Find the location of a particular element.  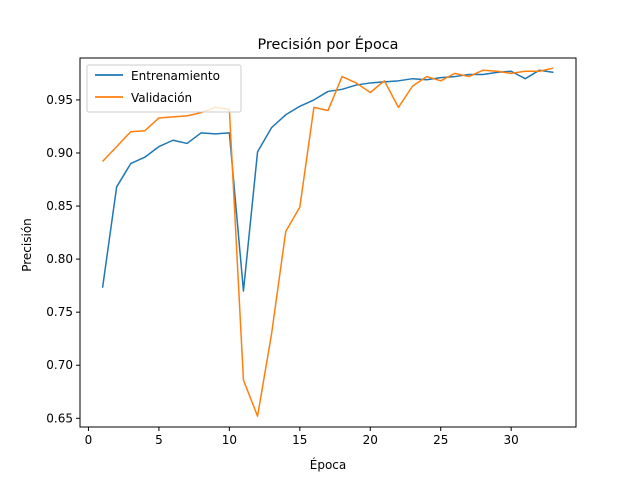

legend-label-validacion: Validación is located at coordinates (161, 98).